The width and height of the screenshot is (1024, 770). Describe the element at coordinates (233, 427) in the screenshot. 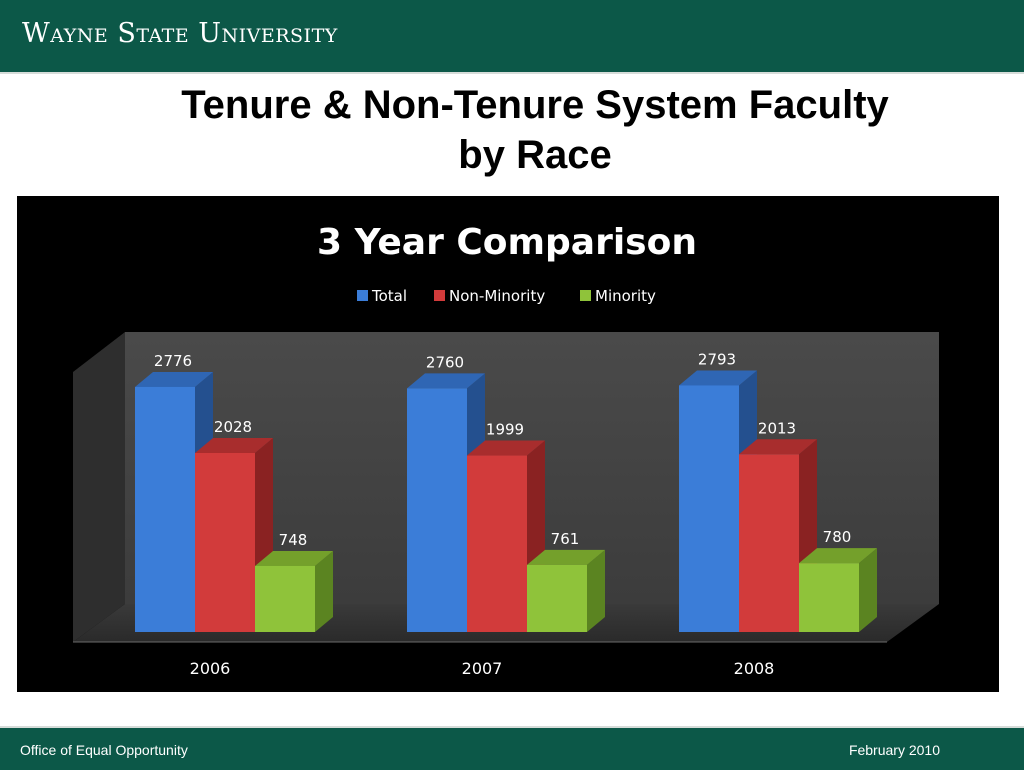

I see `data-label: 2028` at that location.